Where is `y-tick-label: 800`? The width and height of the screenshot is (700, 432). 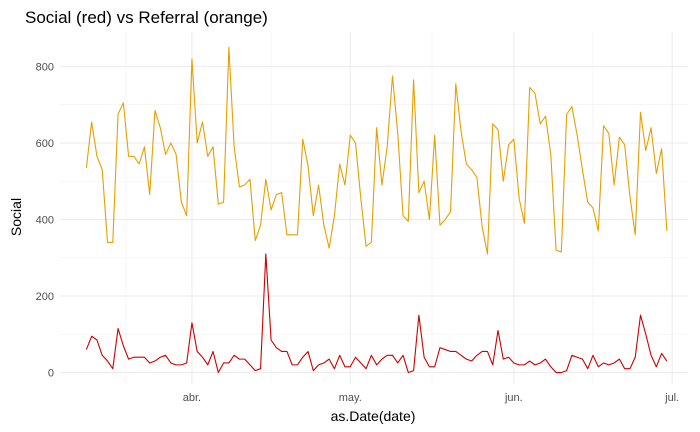 y-tick-label: 800 is located at coordinates (45, 67).